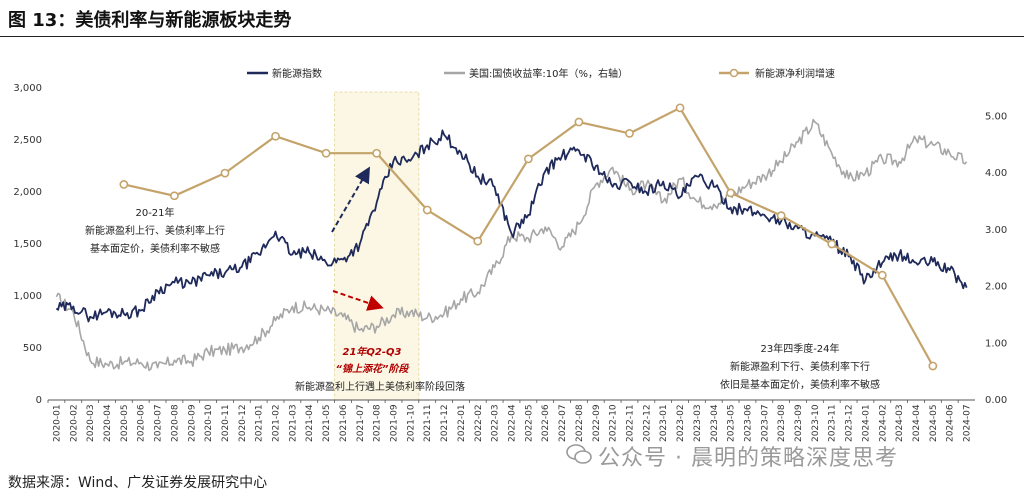  Describe the element at coordinates (968, 423) in the screenshot. I see `x-tick-label: 2024-07` at that location.